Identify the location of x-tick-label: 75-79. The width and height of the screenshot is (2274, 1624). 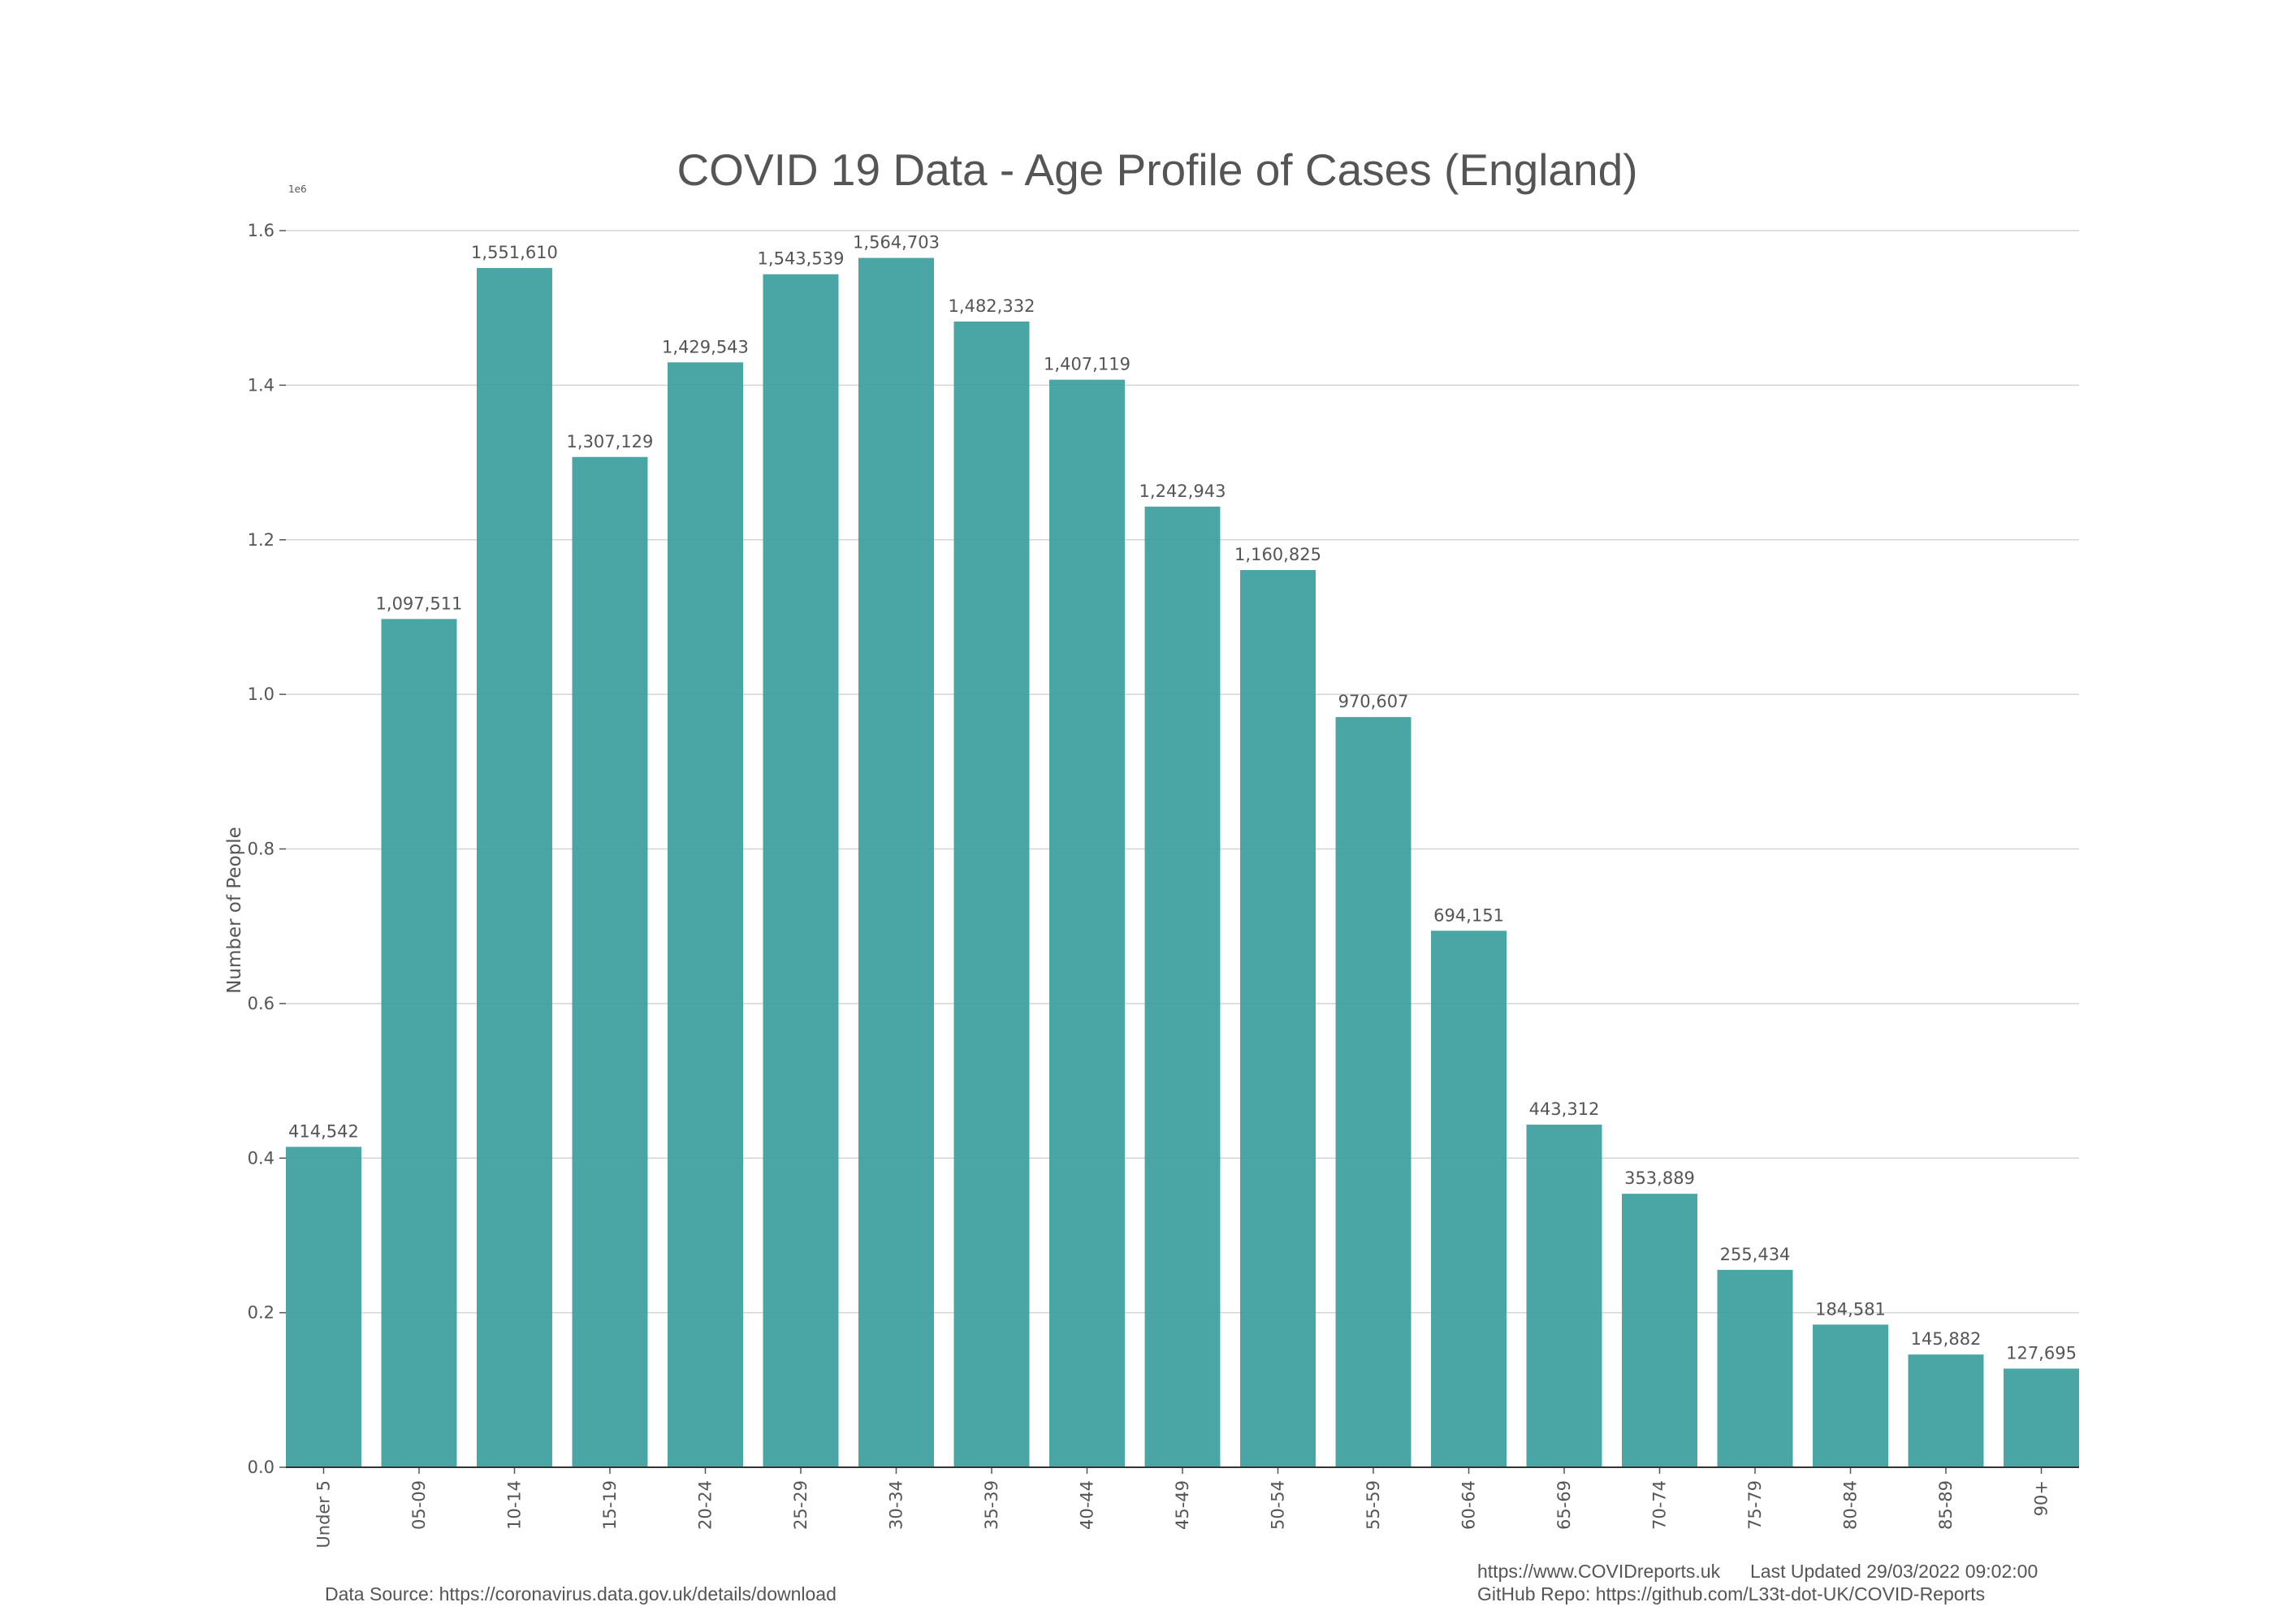
(1755, 1505).